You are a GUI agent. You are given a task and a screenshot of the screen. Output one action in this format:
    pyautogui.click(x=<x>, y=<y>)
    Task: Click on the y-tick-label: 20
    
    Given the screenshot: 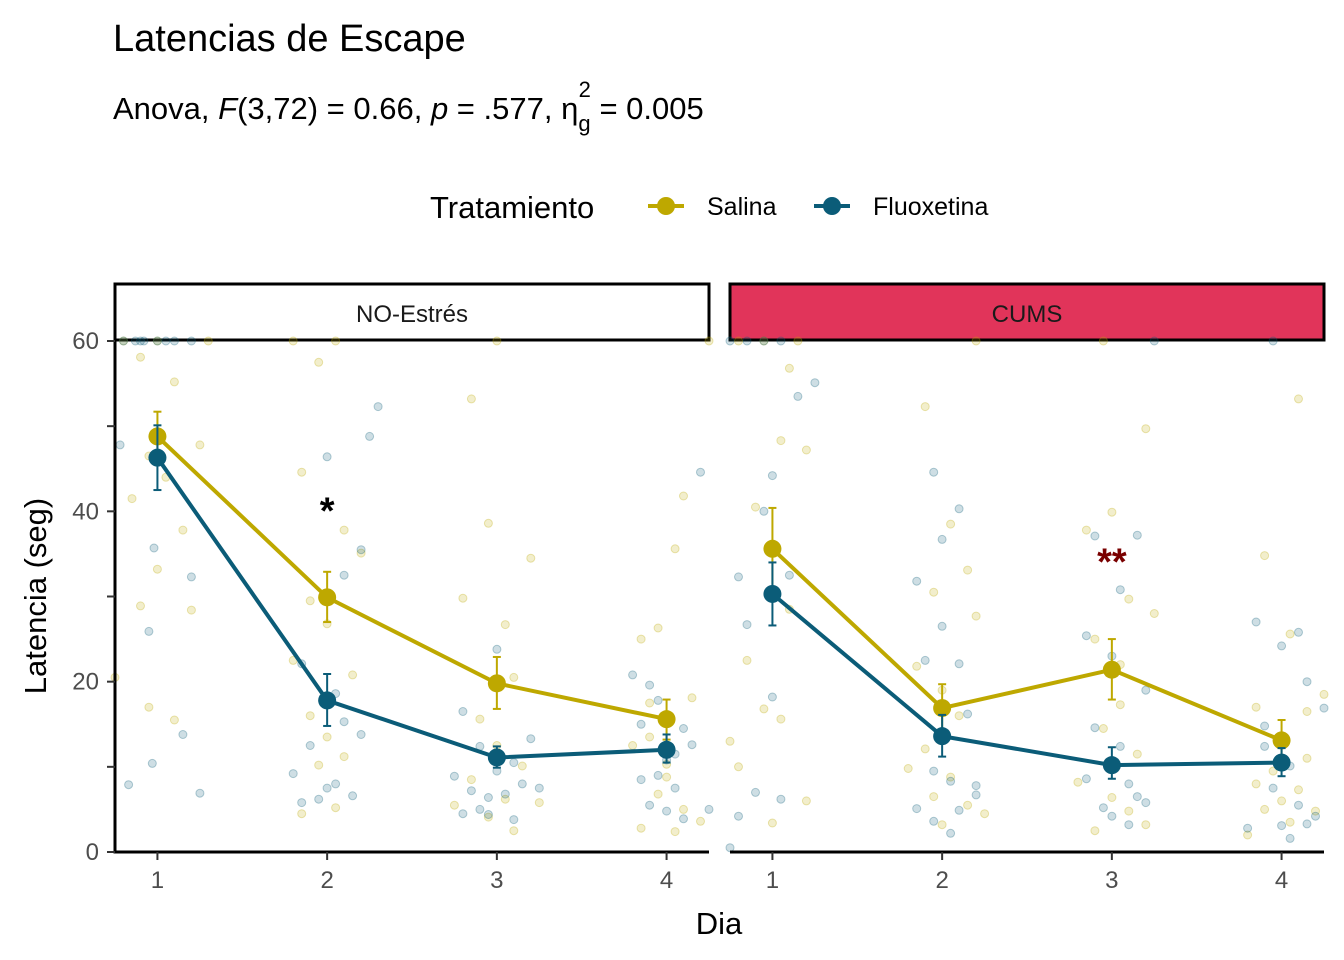 What is the action you would take?
    pyautogui.click(x=85, y=682)
    